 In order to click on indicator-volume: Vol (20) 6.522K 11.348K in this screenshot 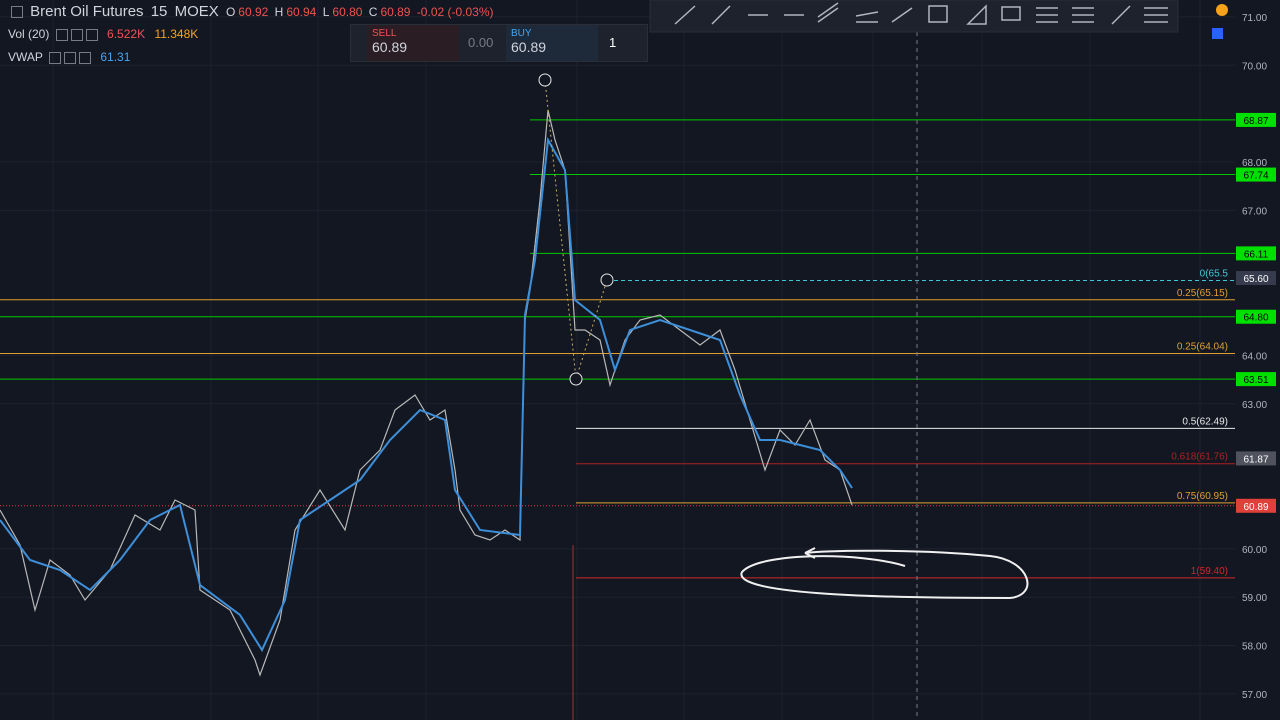, I will do `click(103, 34)`.